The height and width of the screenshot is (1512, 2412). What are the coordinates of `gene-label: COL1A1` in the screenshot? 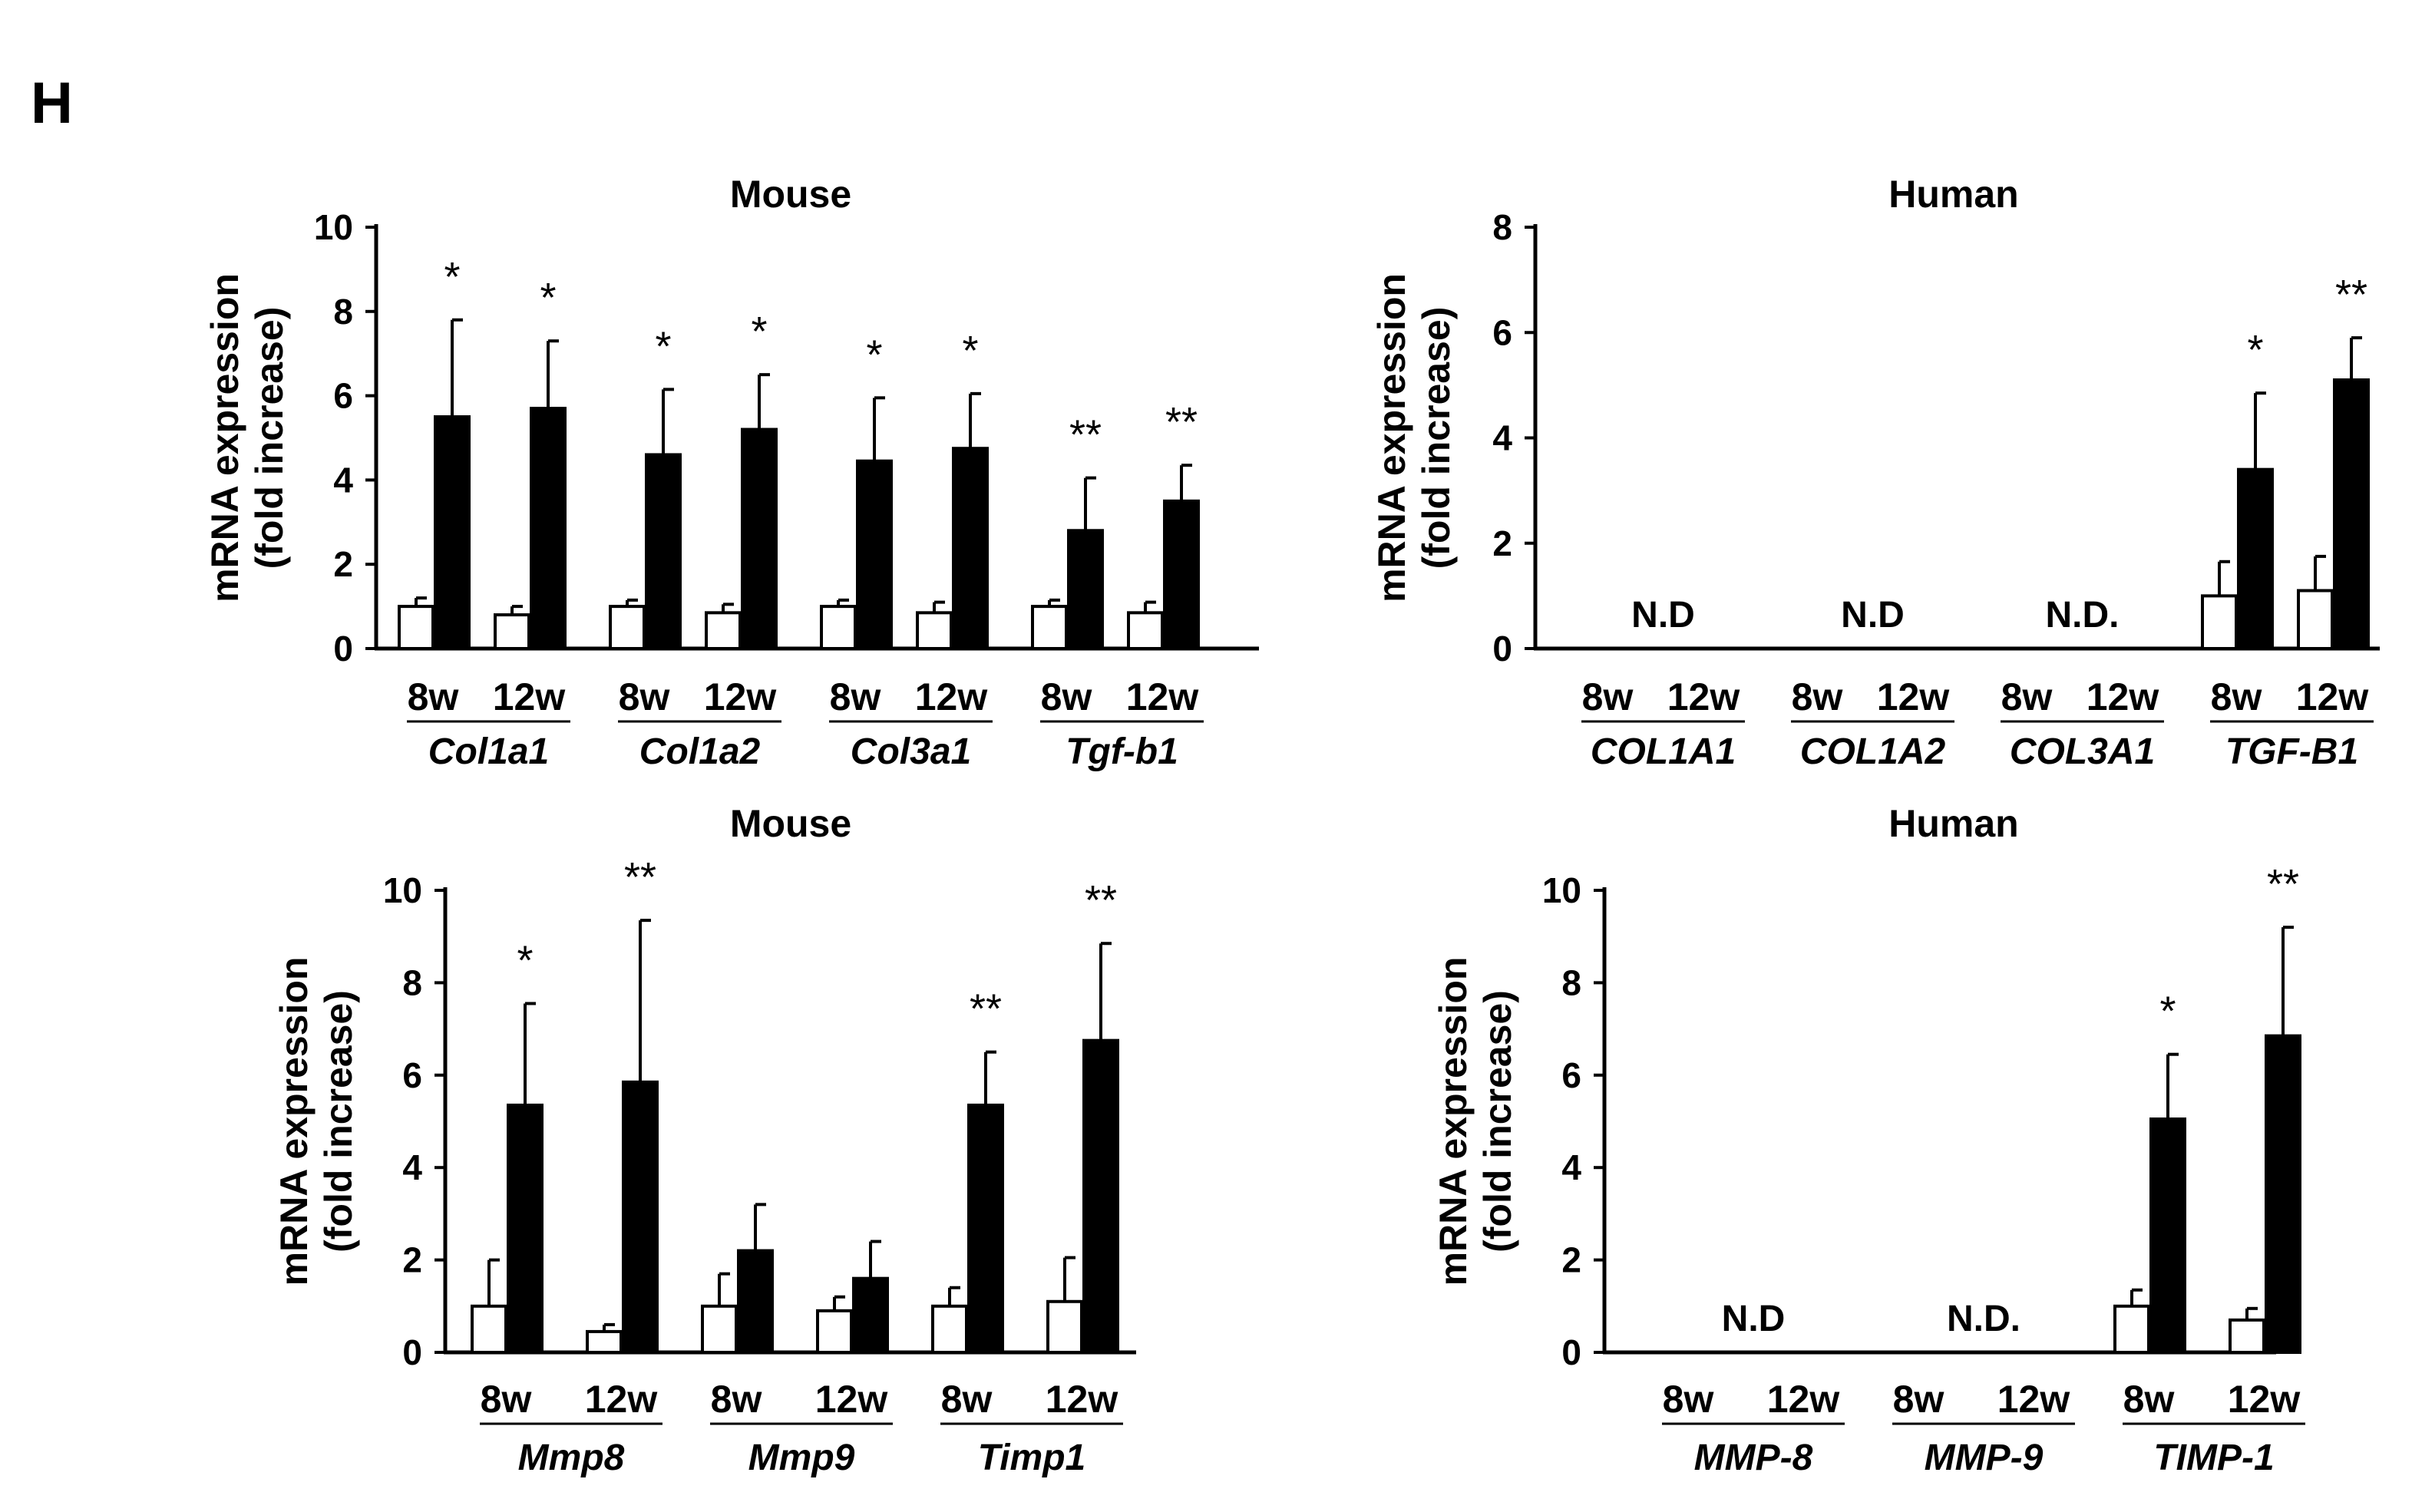 It's located at (1663, 752).